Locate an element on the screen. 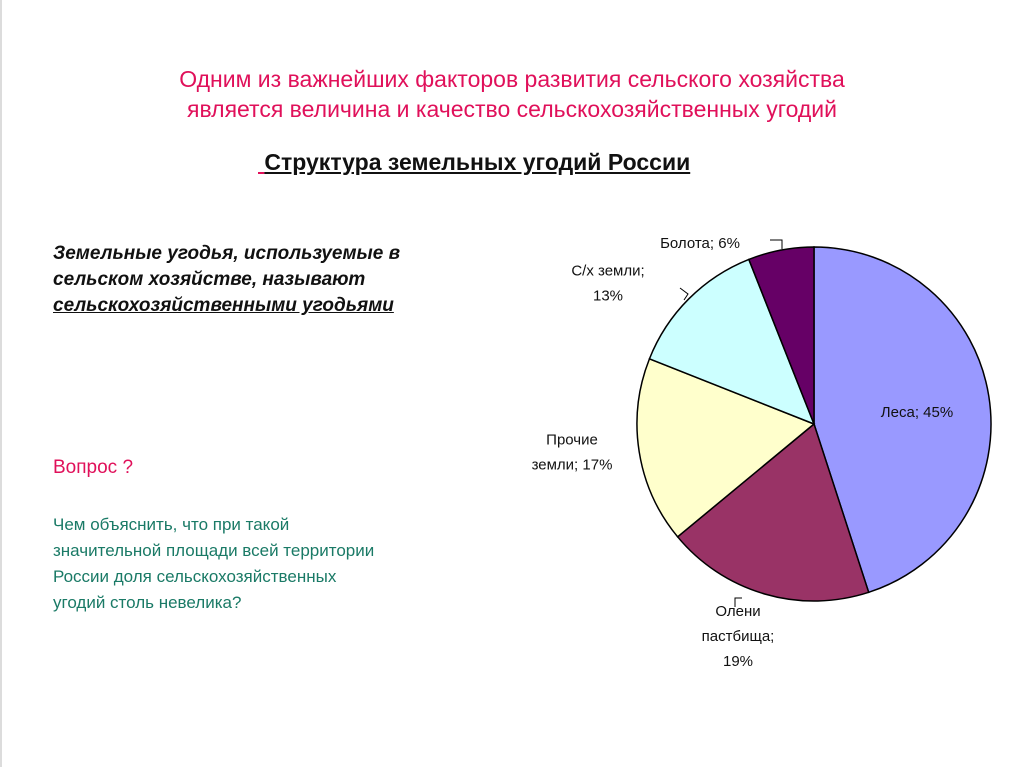 The height and width of the screenshot is (767, 1024). slice-label-1: Леса; 45% is located at coordinates (917, 412).